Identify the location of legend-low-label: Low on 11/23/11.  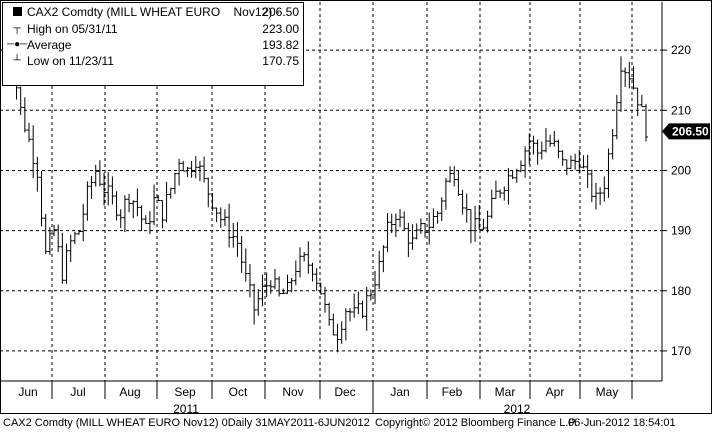
(70, 61).